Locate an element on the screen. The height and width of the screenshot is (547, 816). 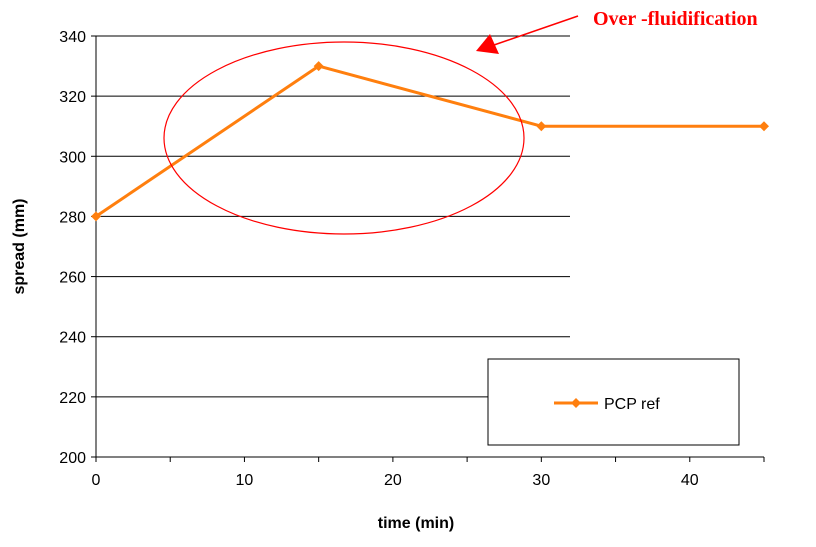
annotation-arrow-head is located at coordinates (487, 44).